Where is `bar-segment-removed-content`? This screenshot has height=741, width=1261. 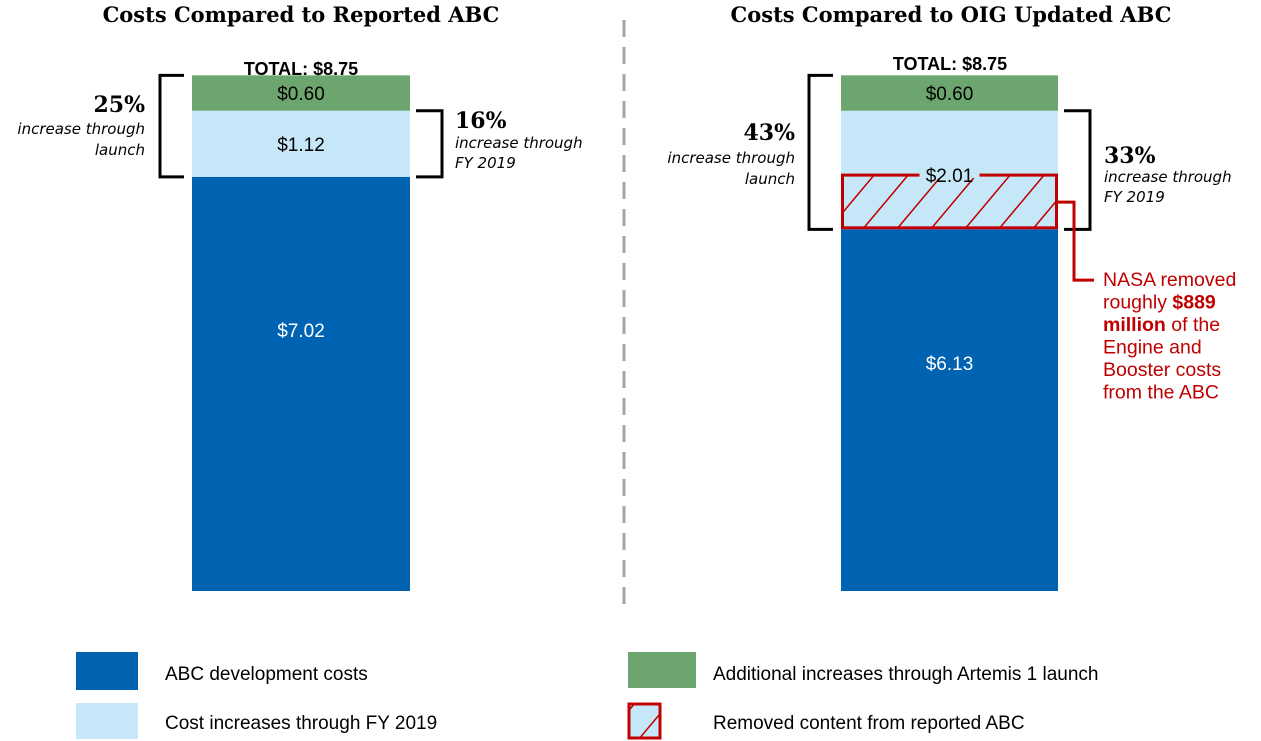
bar-segment-removed-content is located at coordinates (949, 201).